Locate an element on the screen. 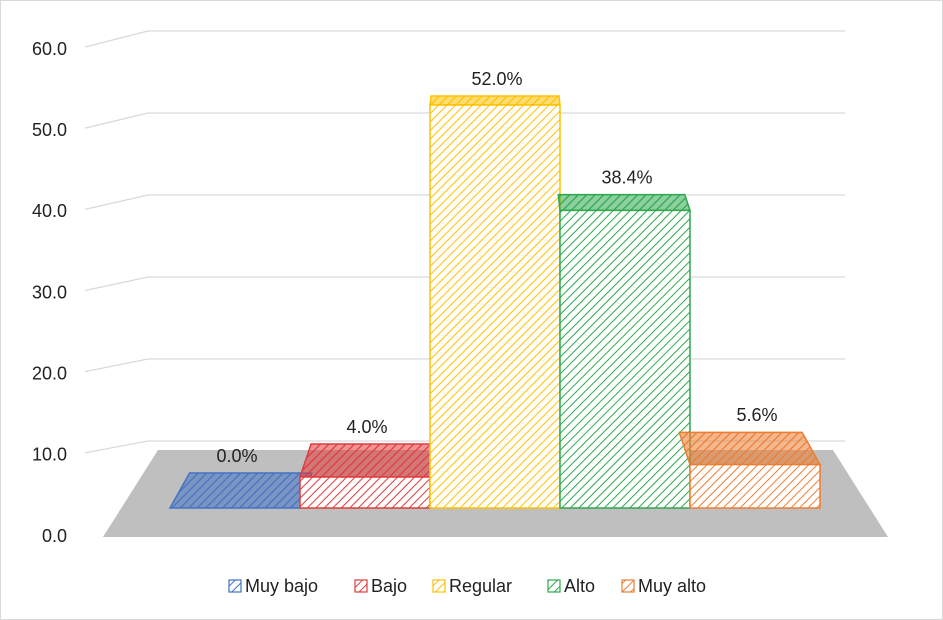 The height and width of the screenshot is (620, 943). y-tick-label: 20.0 is located at coordinates (49, 373).